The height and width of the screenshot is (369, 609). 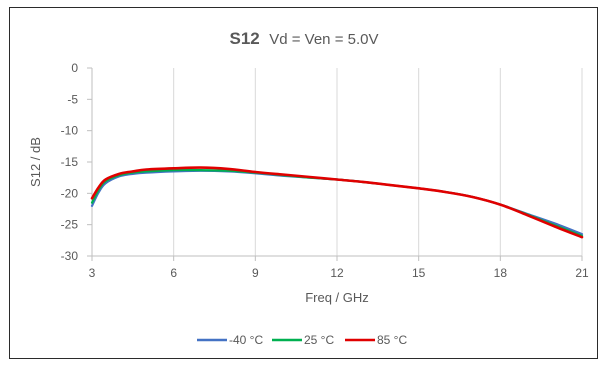 I want to click on x-tick-label: 15, so click(x=419, y=273).